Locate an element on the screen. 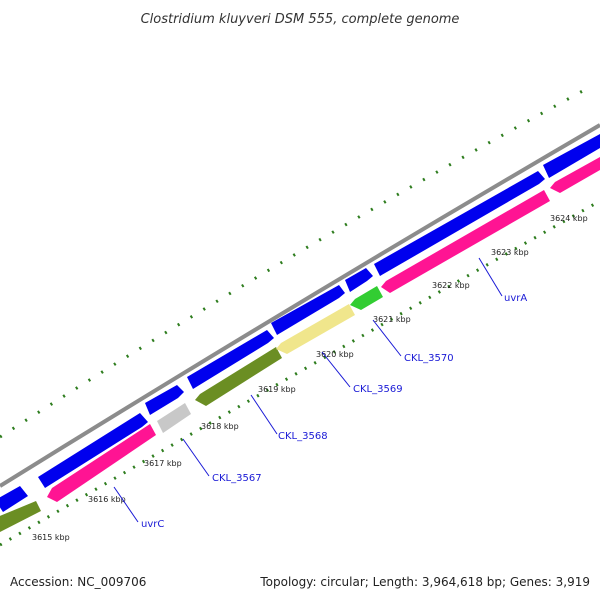 This screenshot has width=600, height=600. tick-label-3617: 3617 kbp is located at coordinates (163, 463).